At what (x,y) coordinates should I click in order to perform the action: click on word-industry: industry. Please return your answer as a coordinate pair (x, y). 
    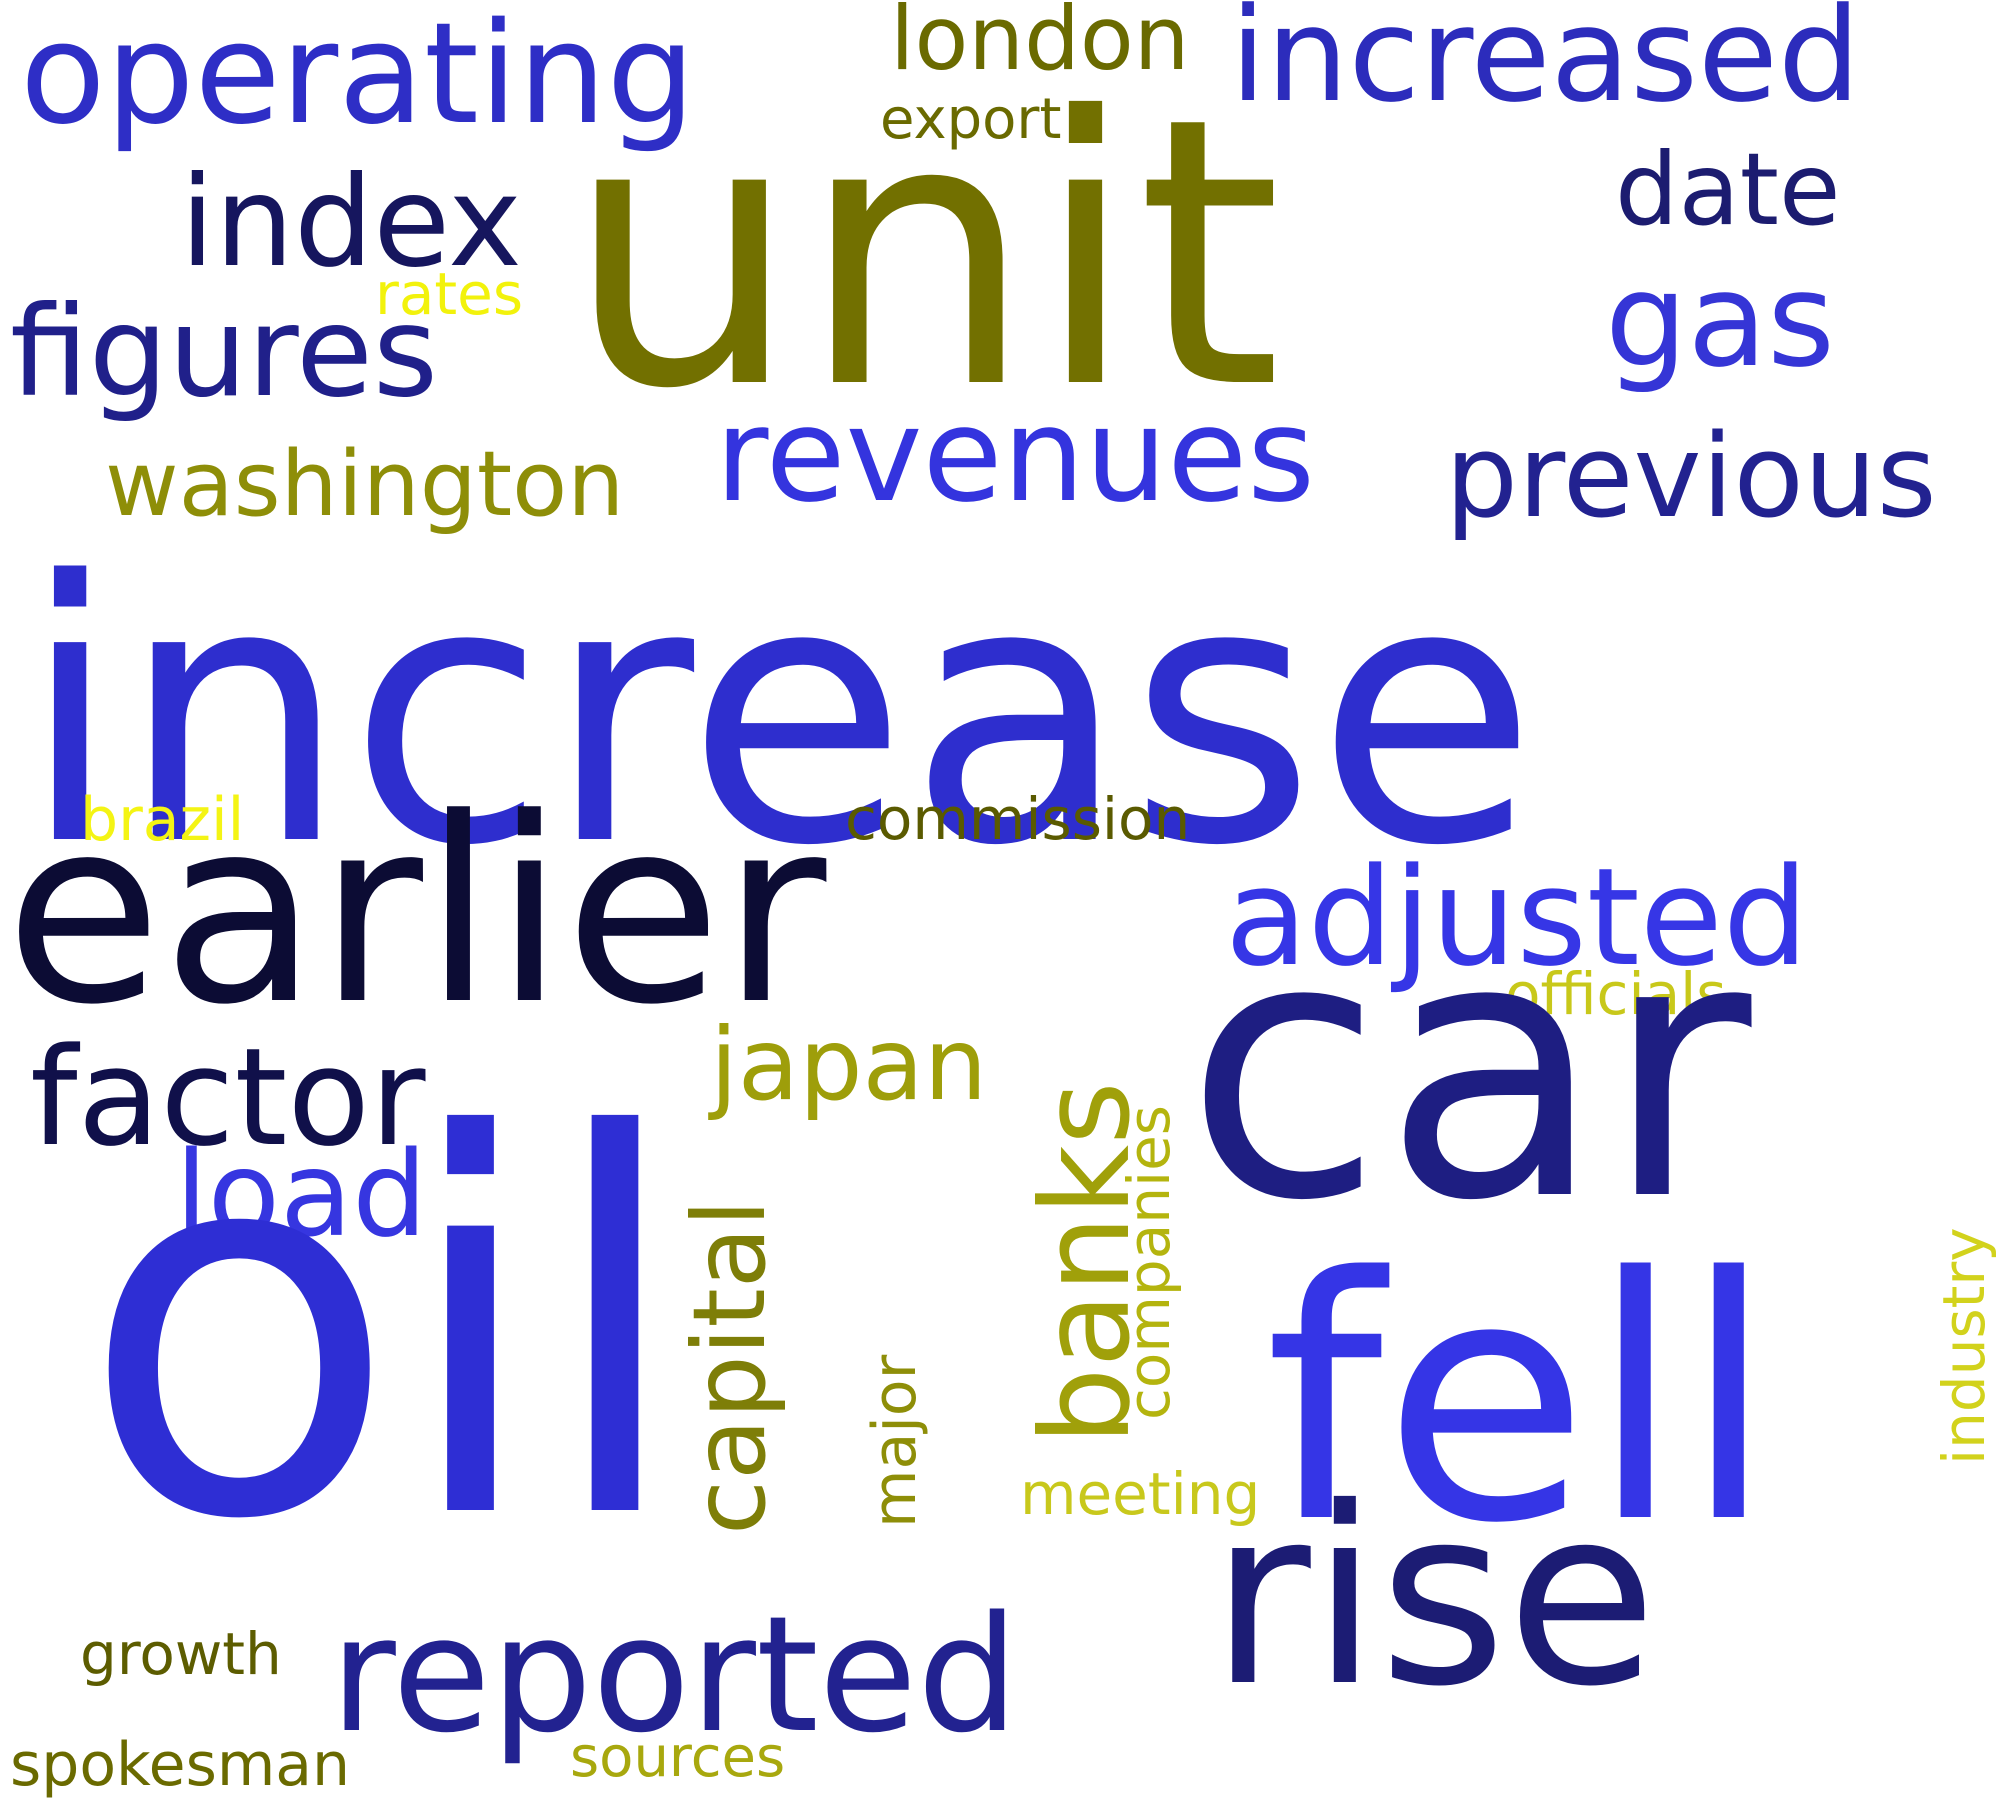
    Looking at the image, I should click on (1964, 1346).